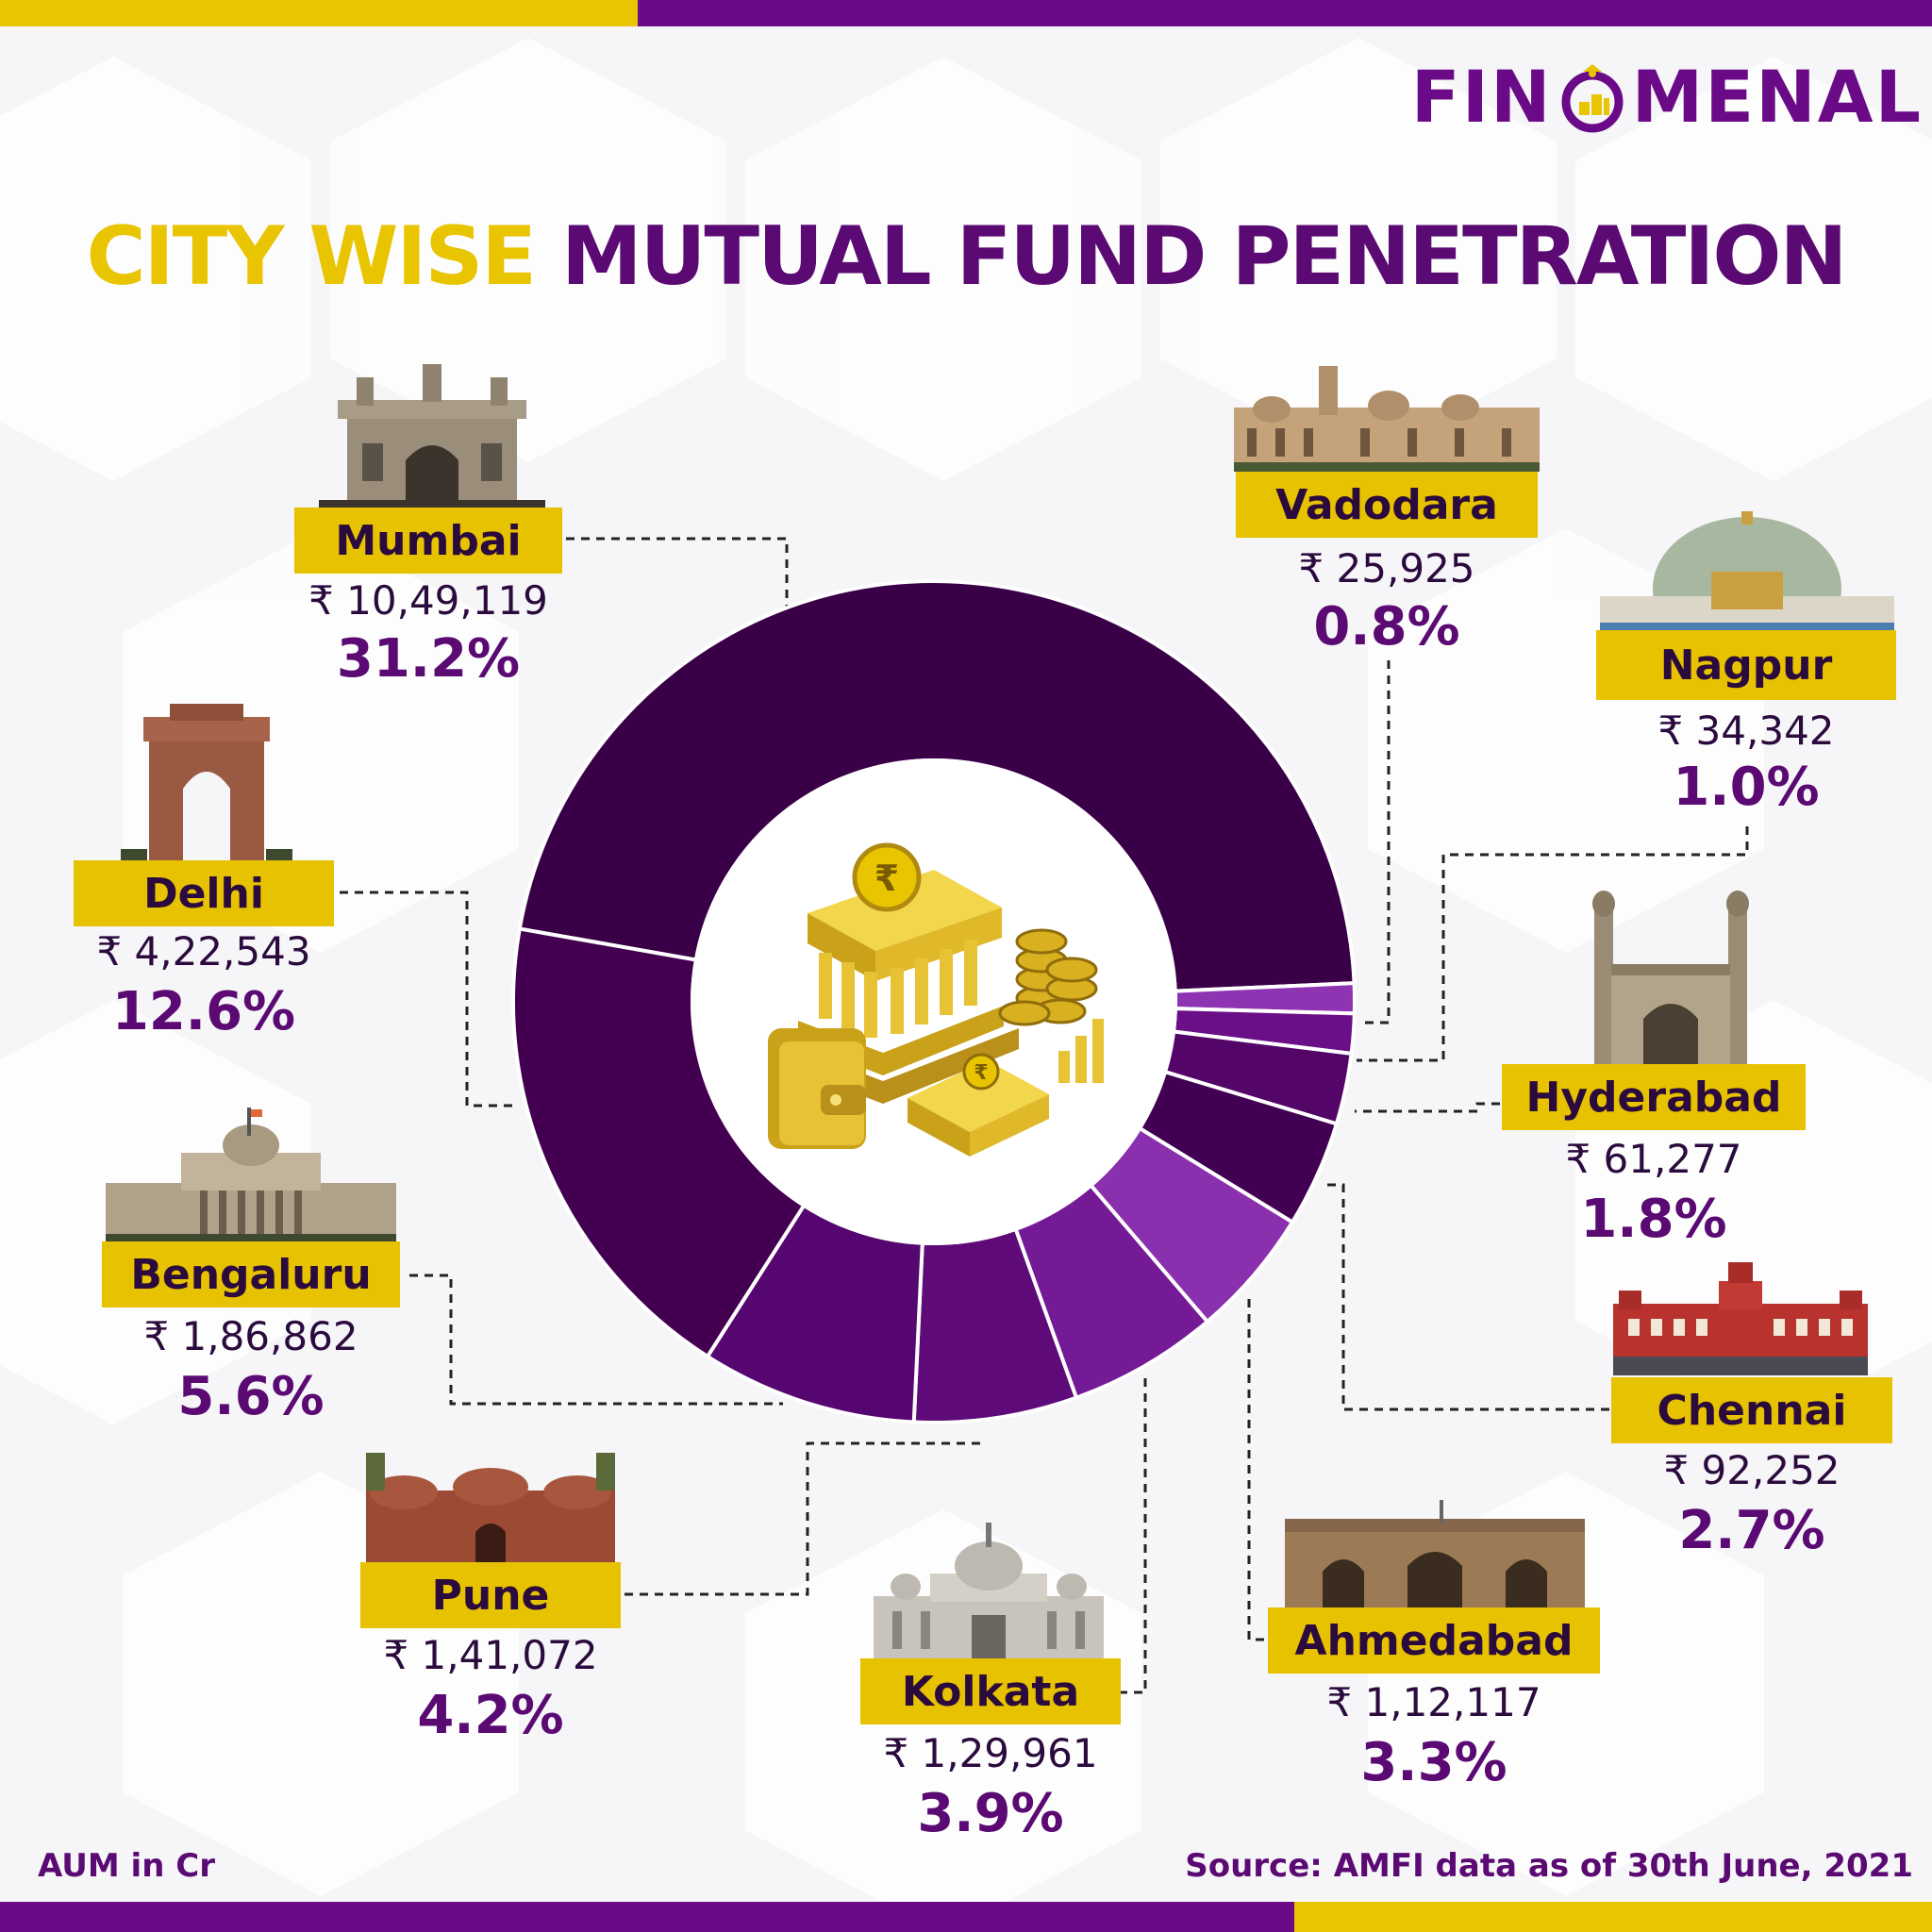  Describe the element at coordinates (1435, 1554) in the screenshot. I see `jama-masjid-icon` at that location.